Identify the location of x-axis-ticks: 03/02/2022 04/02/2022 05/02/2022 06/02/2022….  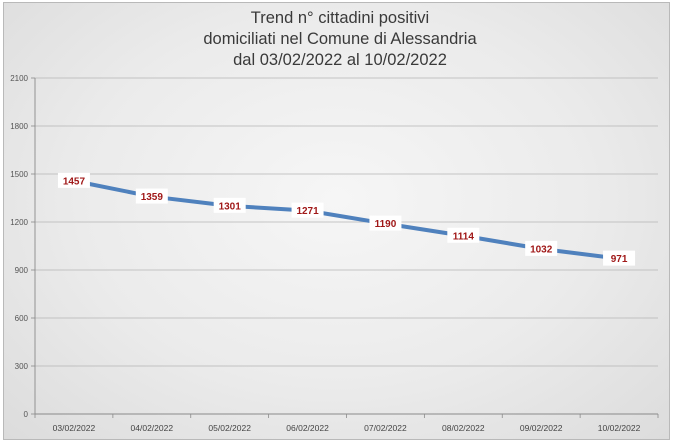
(347, 428).